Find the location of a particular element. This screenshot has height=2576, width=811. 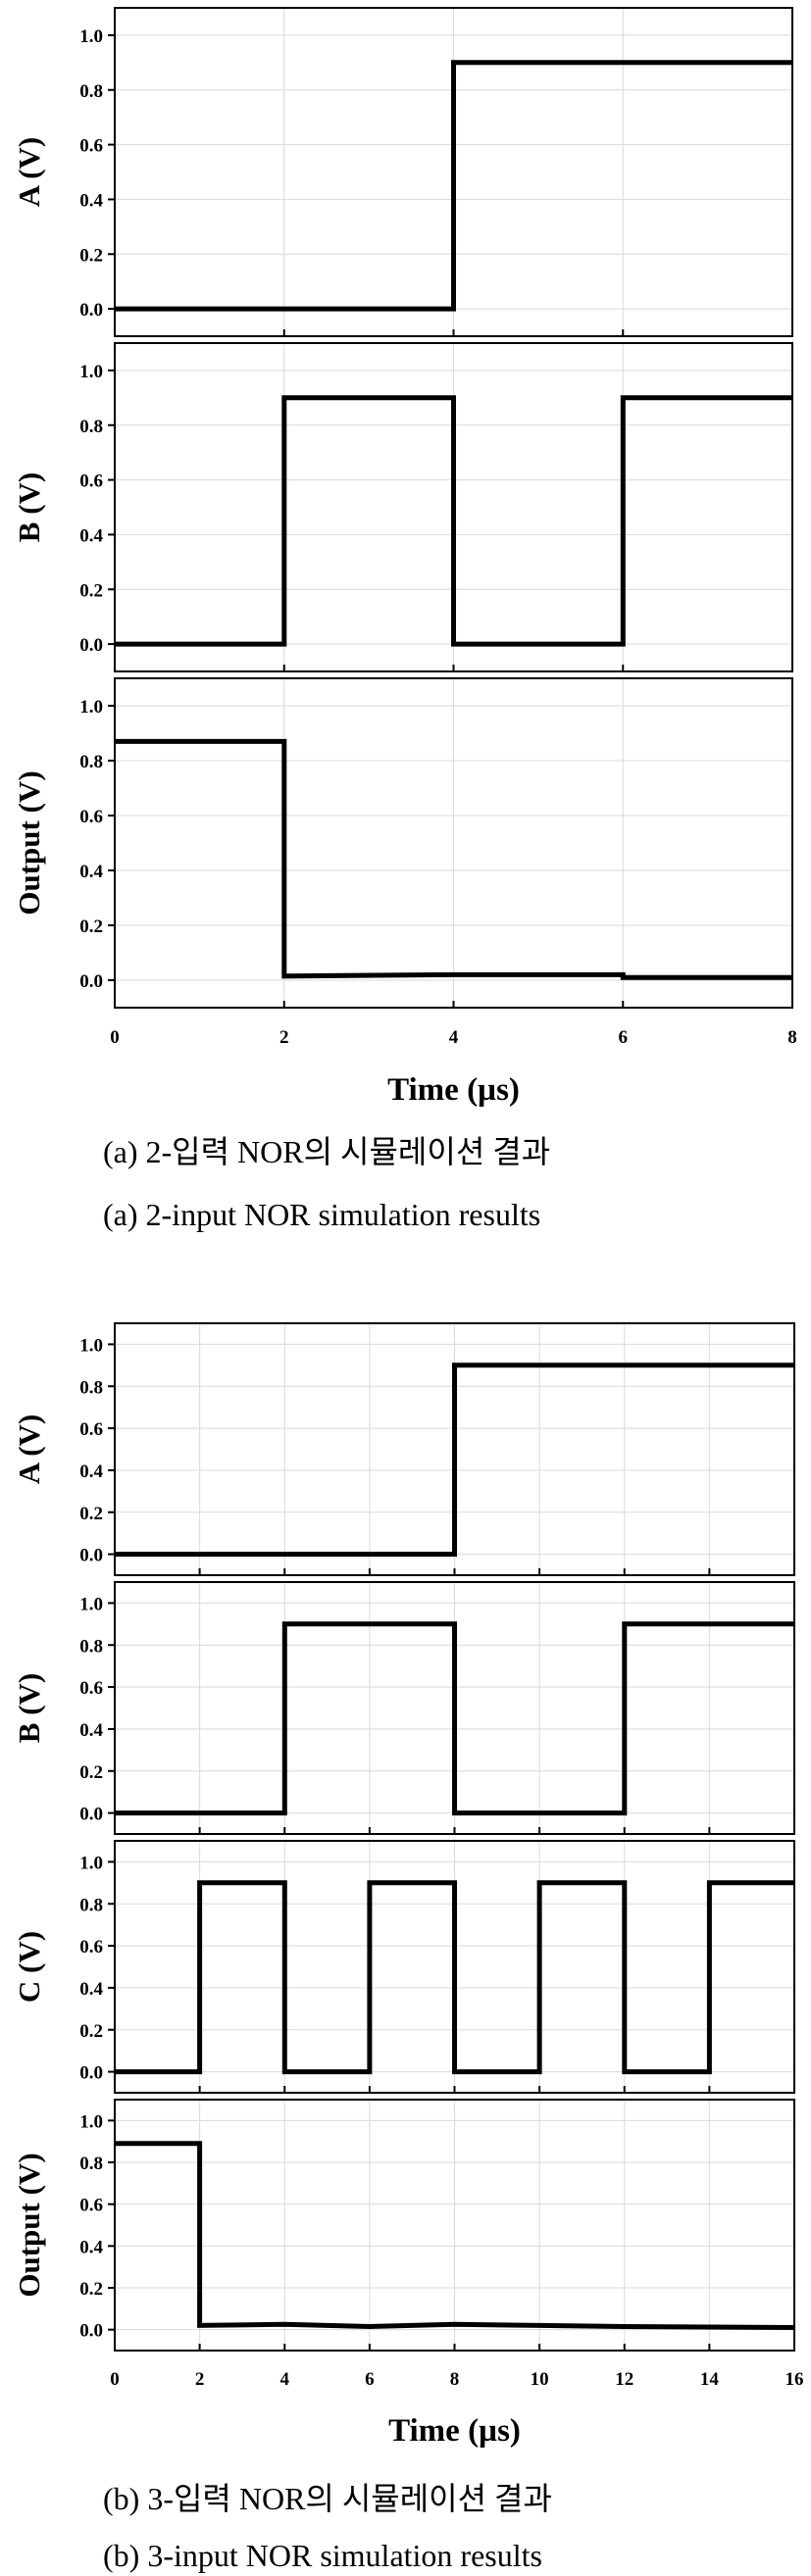

panel-b-3: 0.0 0.2 0.4 0.6 0.8 1.0 C (V) is located at coordinates (404, 1967).